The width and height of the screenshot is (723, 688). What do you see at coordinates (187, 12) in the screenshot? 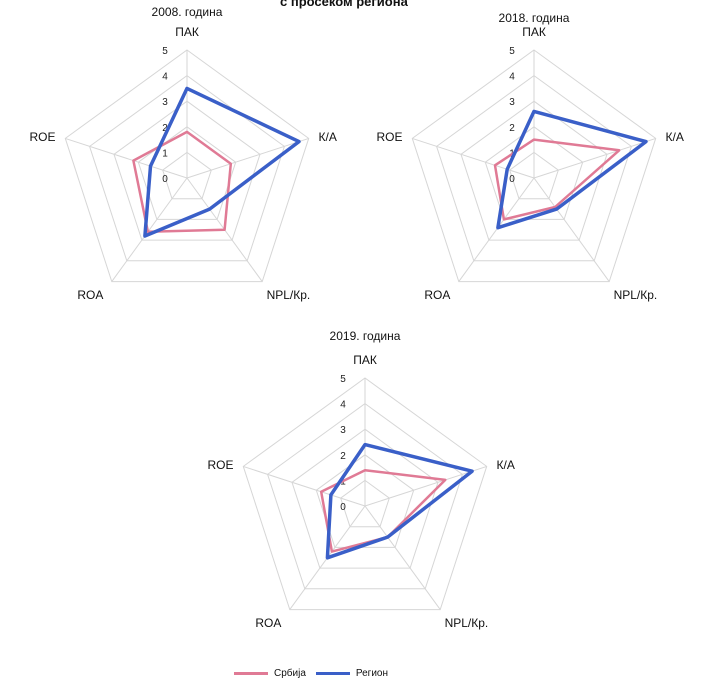
I see `chart-title-2008: 2008. година` at bounding box center [187, 12].